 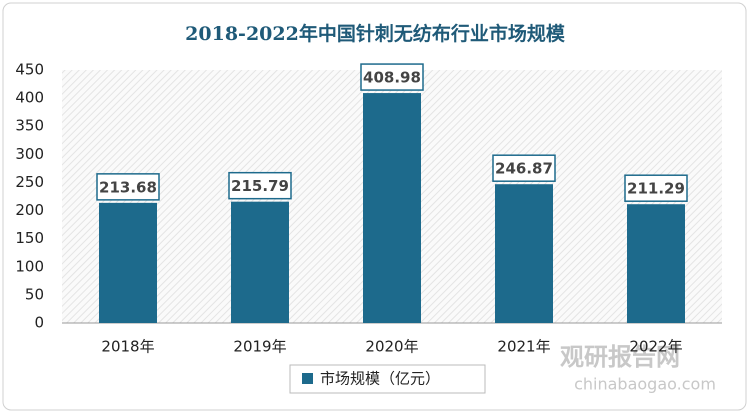 I want to click on y-tick-label: 0, so click(x=39, y=323).